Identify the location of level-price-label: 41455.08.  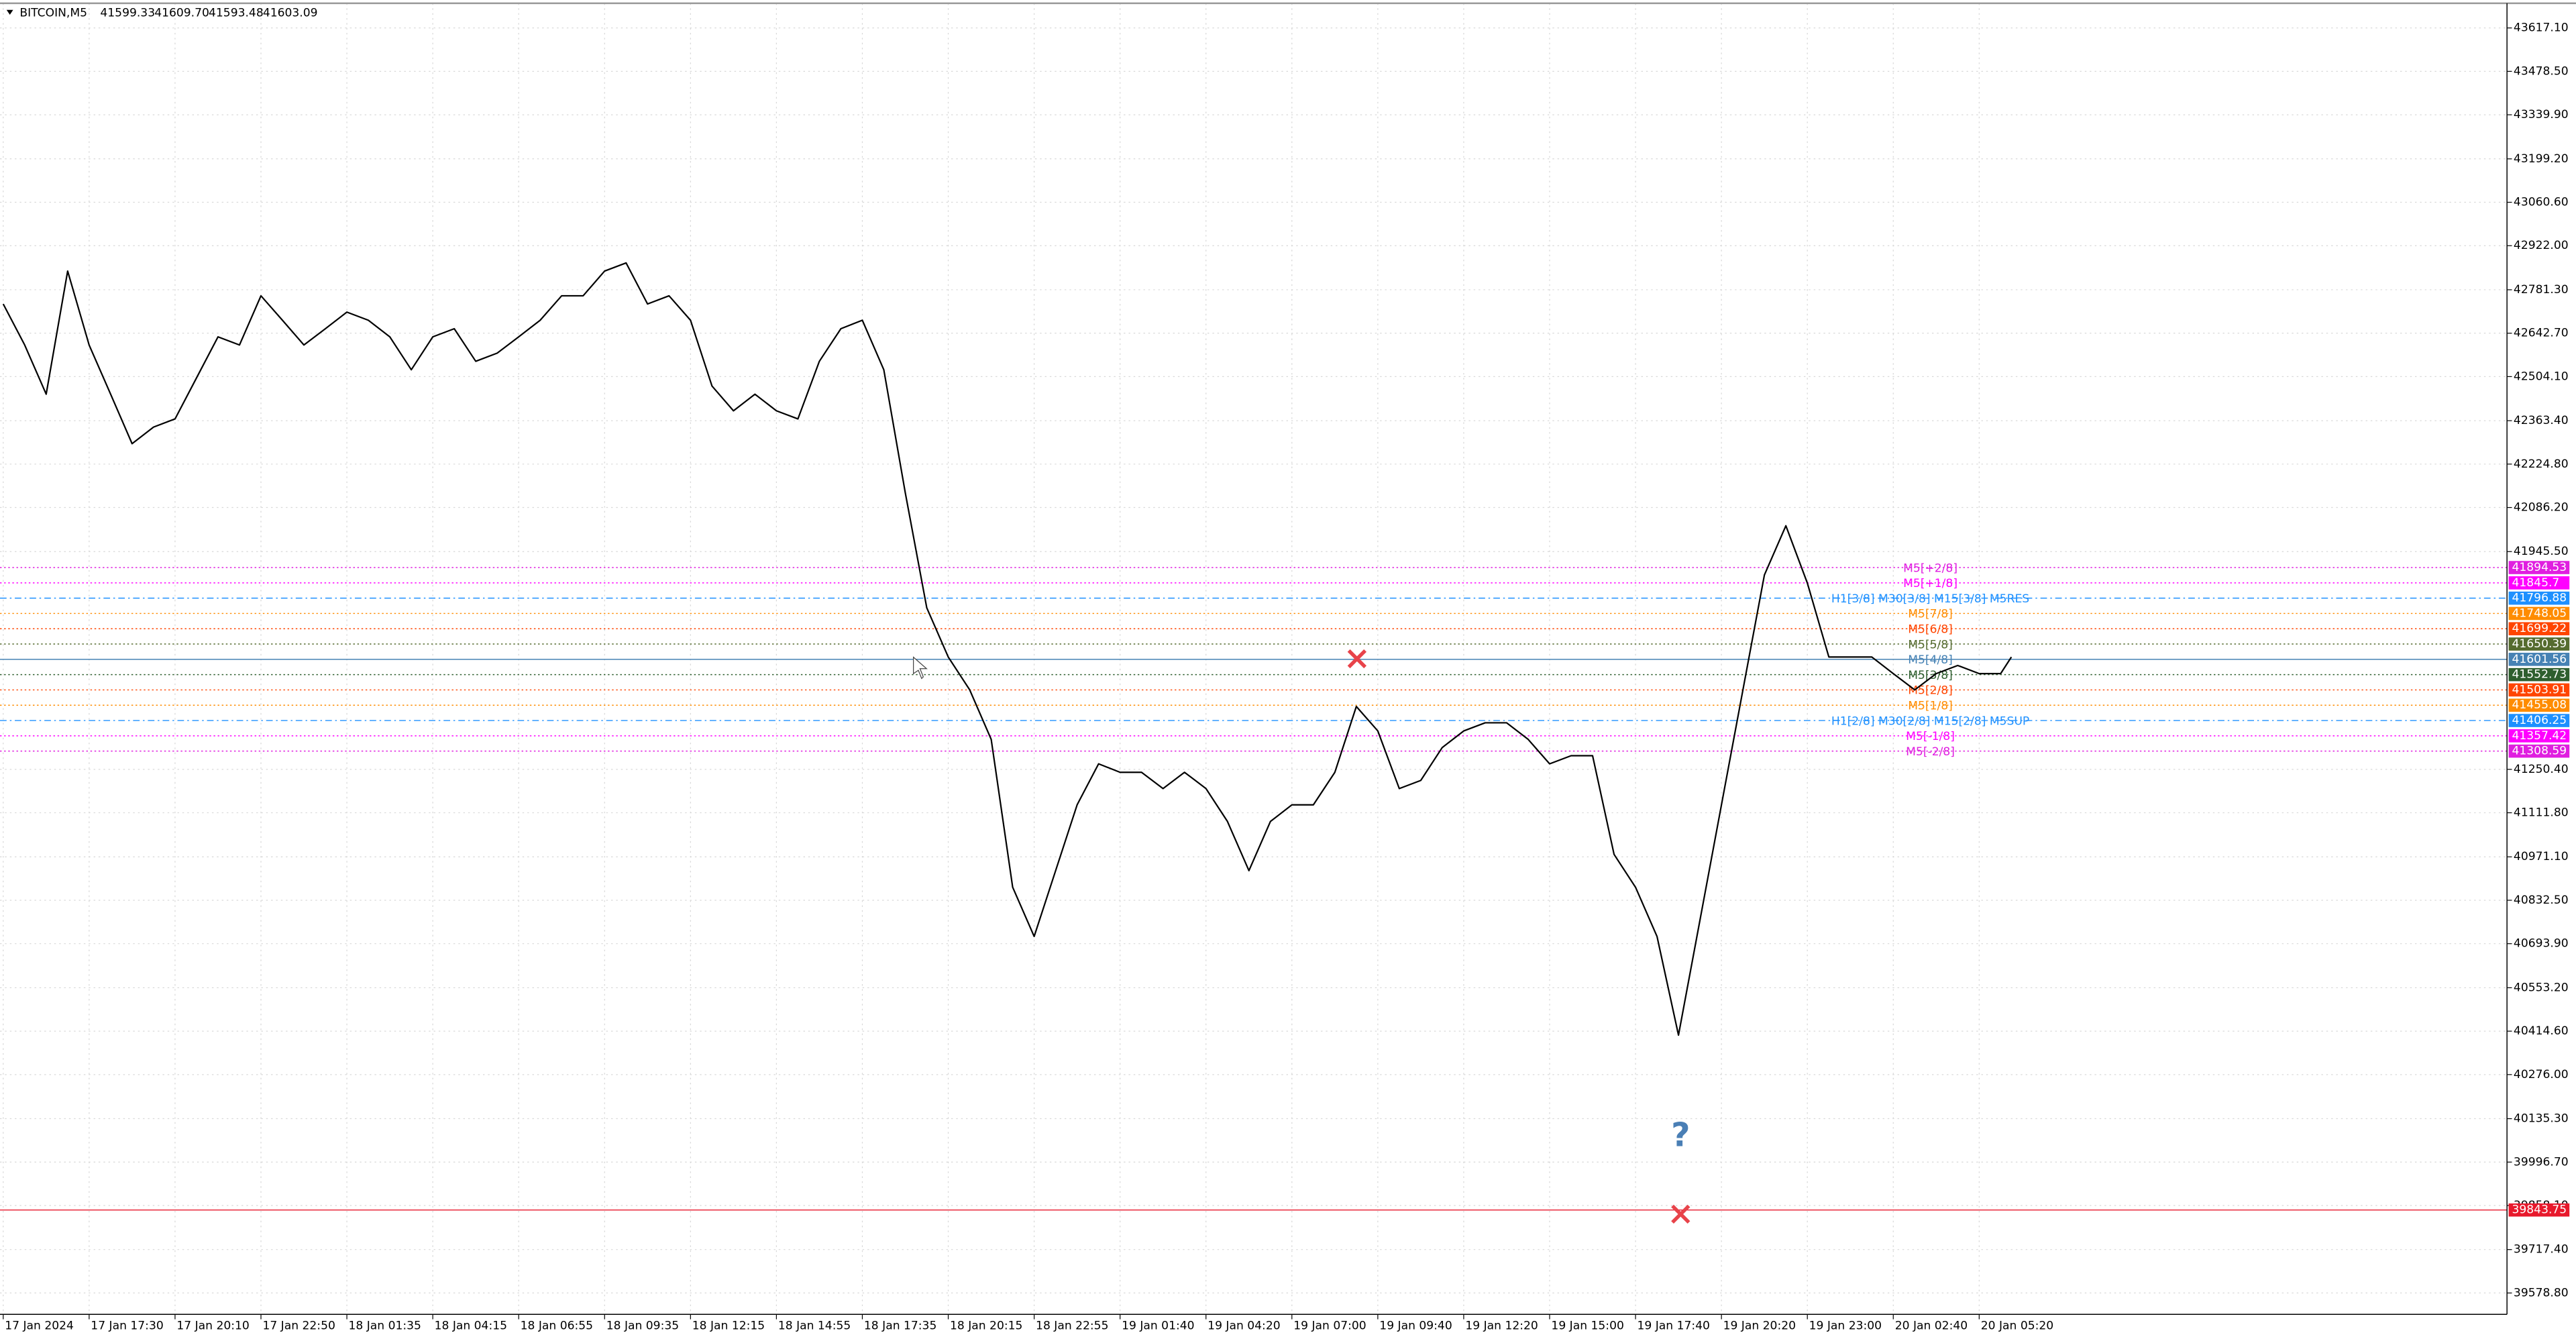
(2539, 705).